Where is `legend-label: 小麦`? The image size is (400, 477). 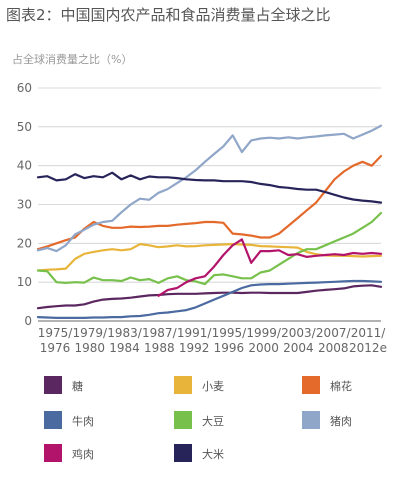
legend-label: 小麦 is located at coordinates (213, 386).